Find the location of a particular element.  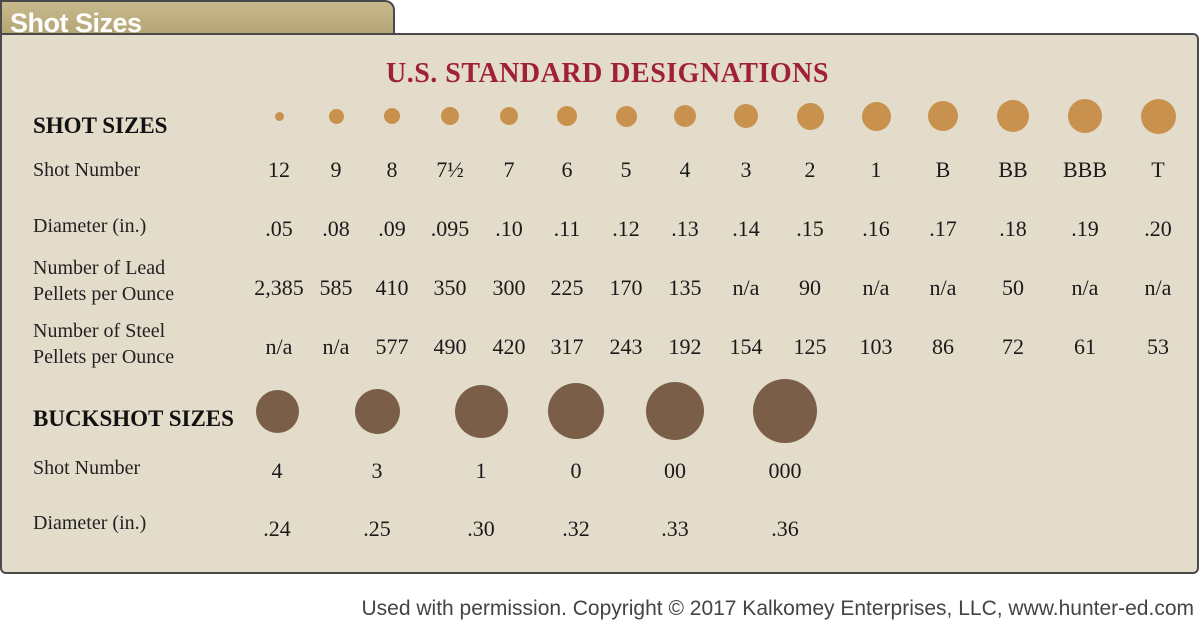

shot-diameter-cell: .095 is located at coordinates (450, 228).